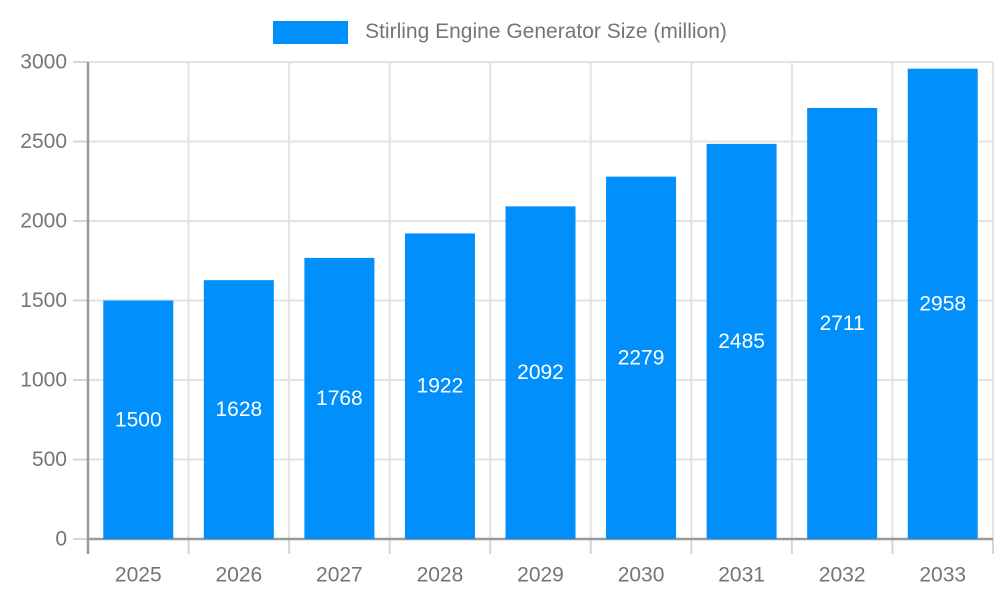  What do you see at coordinates (43, 380) in the screenshot?
I see `y-axis-label: 1000` at bounding box center [43, 380].